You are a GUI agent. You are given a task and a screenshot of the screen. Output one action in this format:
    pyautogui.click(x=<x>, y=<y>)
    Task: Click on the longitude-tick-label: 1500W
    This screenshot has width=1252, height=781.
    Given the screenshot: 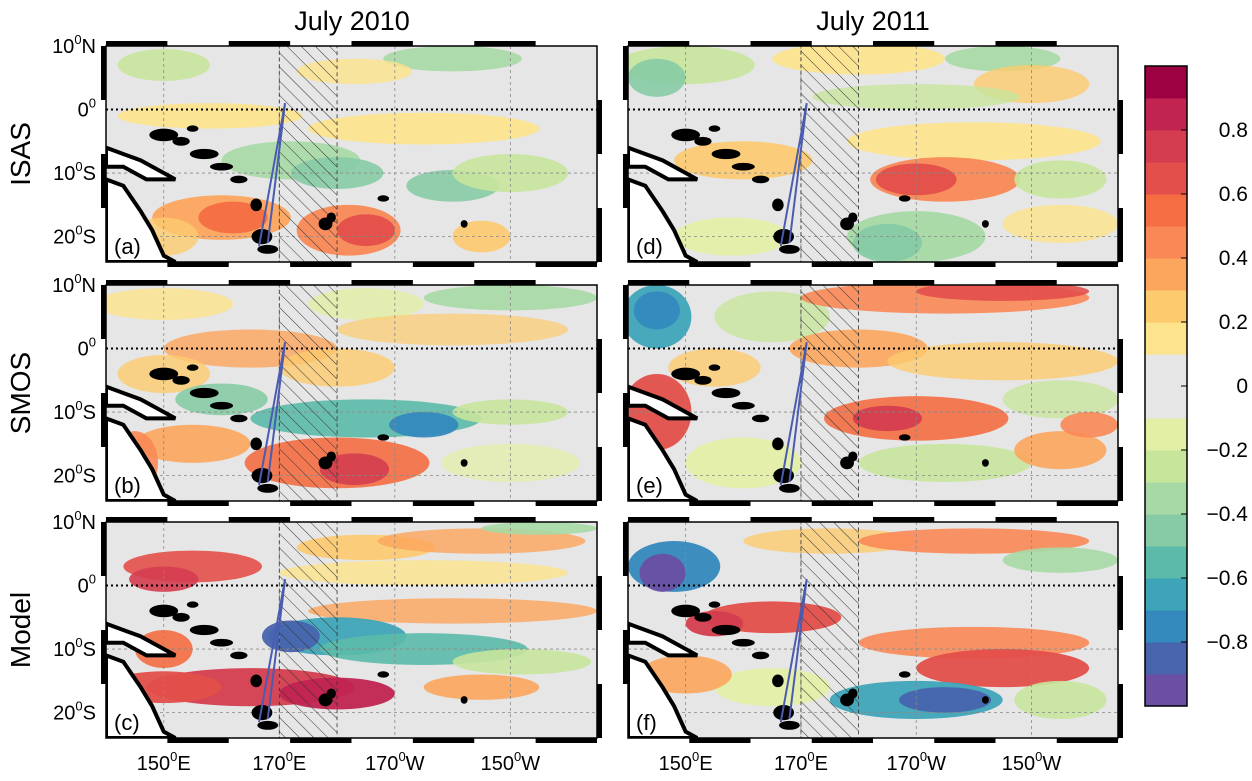 What is the action you would take?
    pyautogui.click(x=1032, y=762)
    